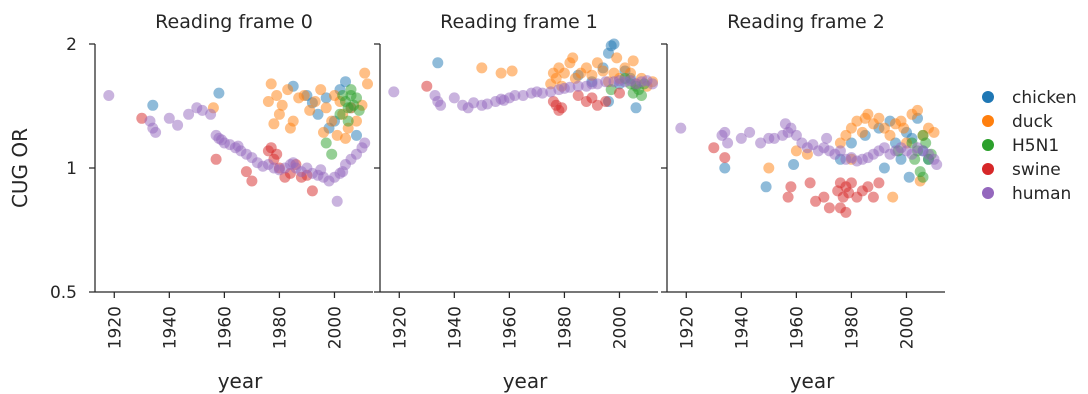 The height and width of the screenshot is (394, 1088). I want to click on legend: chicken duck H5N1 swine human, so click(1029, 146).